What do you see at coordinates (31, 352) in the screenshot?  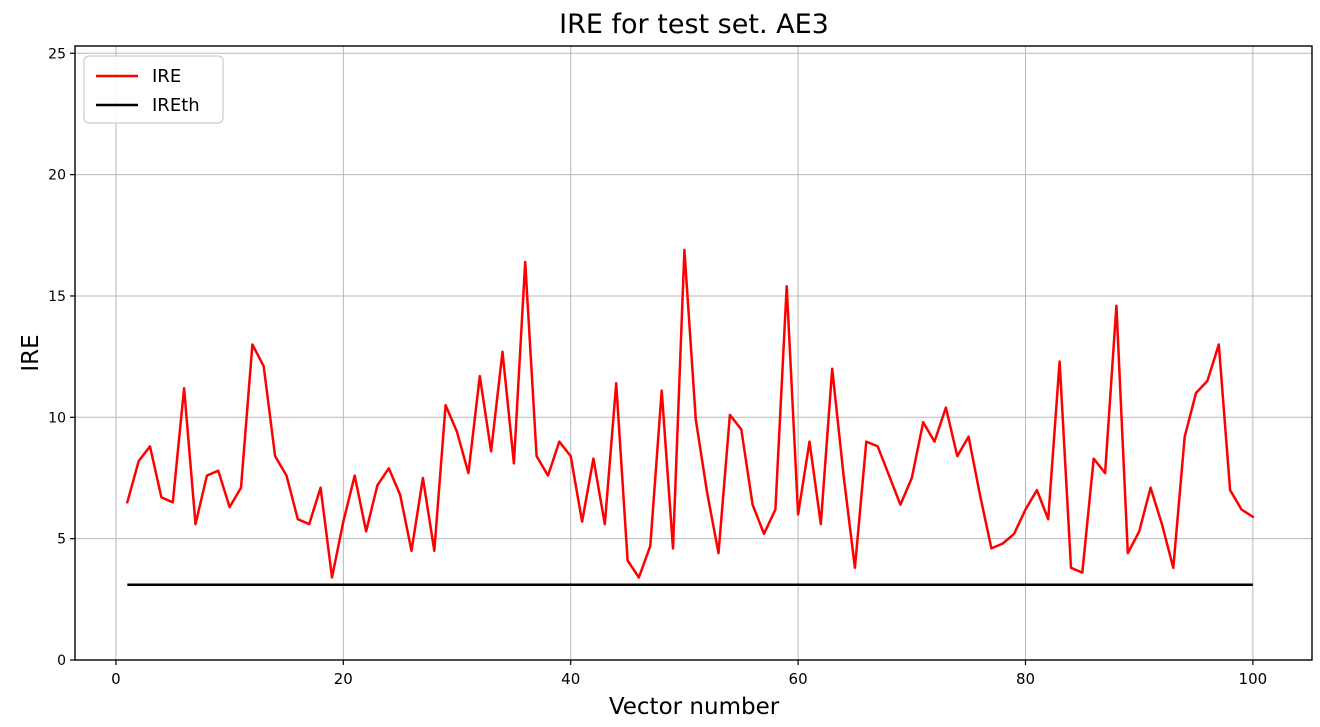 I see `y-axis-label: IRE` at bounding box center [31, 352].